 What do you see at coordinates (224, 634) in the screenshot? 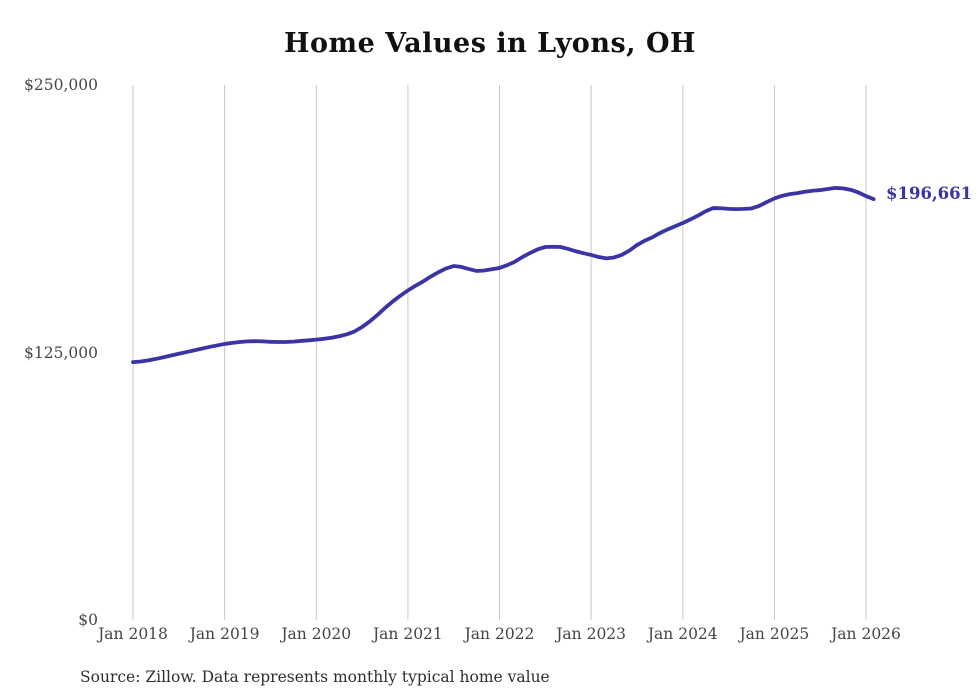
I see `x-tick-label: Jan 2019` at bounding box center [224, 634].